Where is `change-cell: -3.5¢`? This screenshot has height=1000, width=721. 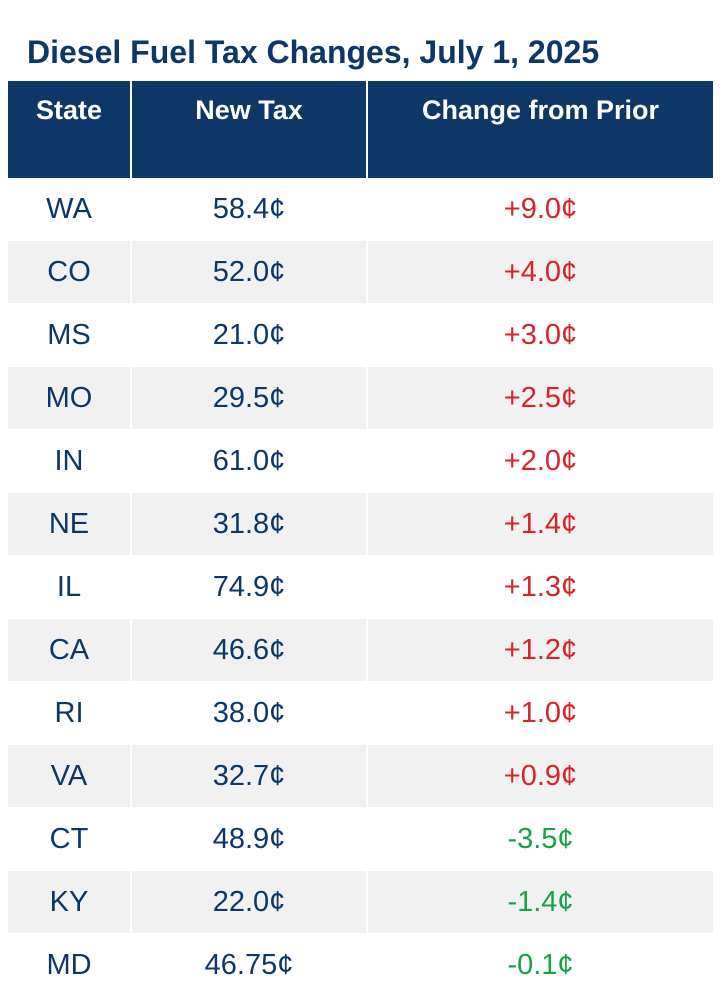
change-cell: -3.5¢ is located at coordinates (540, 839).